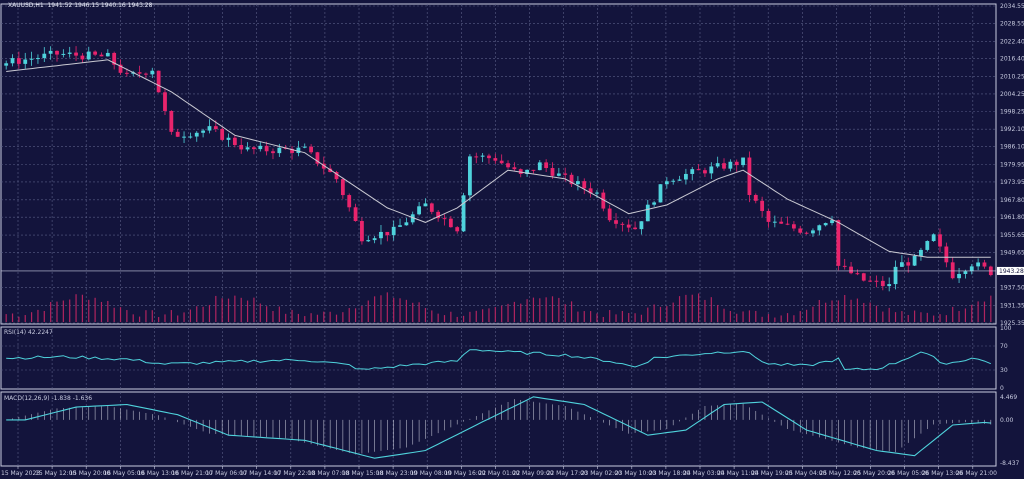  What do you see at coordinates (1012, 41) in the screenshot?
I see `price-tick-label: 2022.40` at bounding box center [1012, 41].